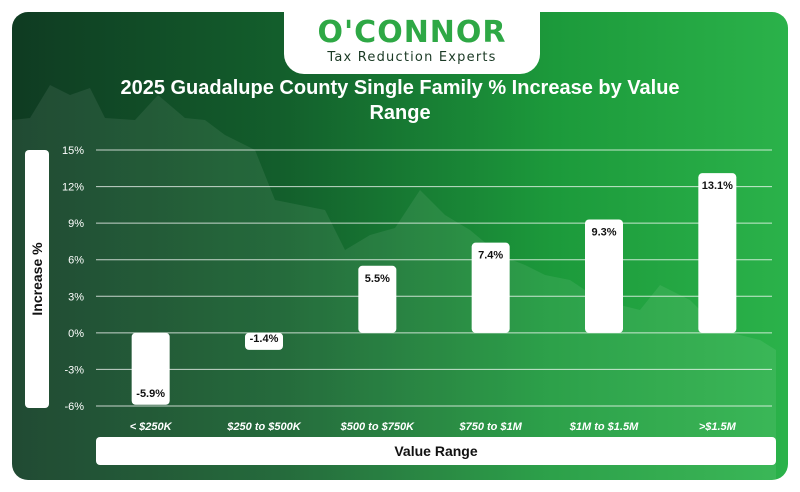  Describe the element at coordinates (74, 370) in the screenshot. I see `y-tick-label: -3%` at that location.